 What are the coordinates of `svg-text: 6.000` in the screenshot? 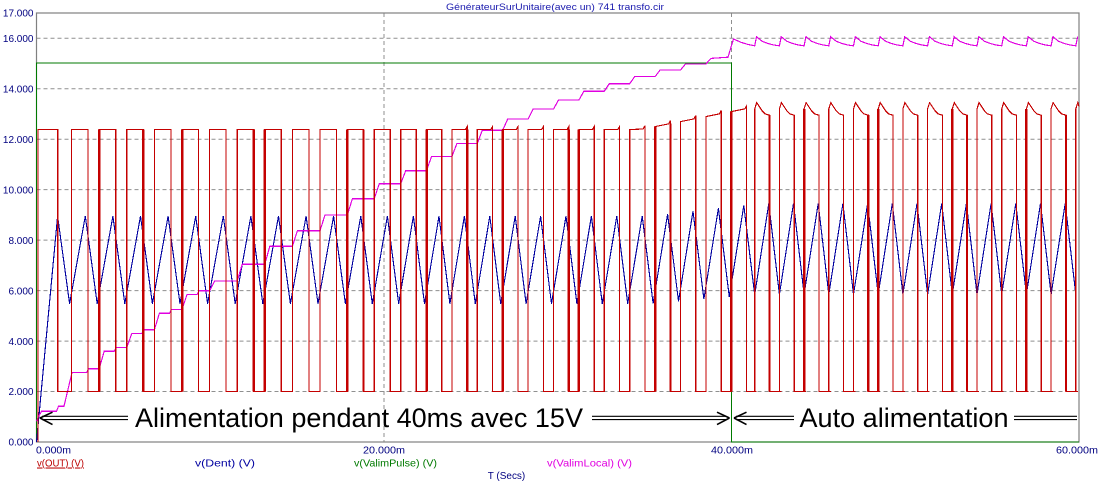 It's located at (20, 291).